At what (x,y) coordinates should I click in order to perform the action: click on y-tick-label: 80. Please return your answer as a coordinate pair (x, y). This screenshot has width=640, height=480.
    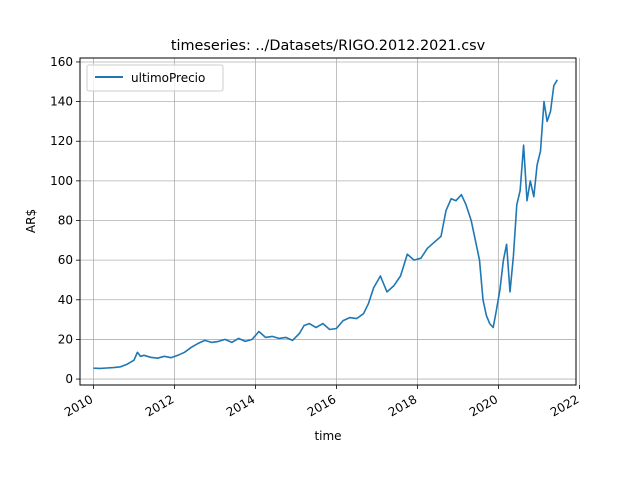
    Looking at the image, I should click on (65, 221).